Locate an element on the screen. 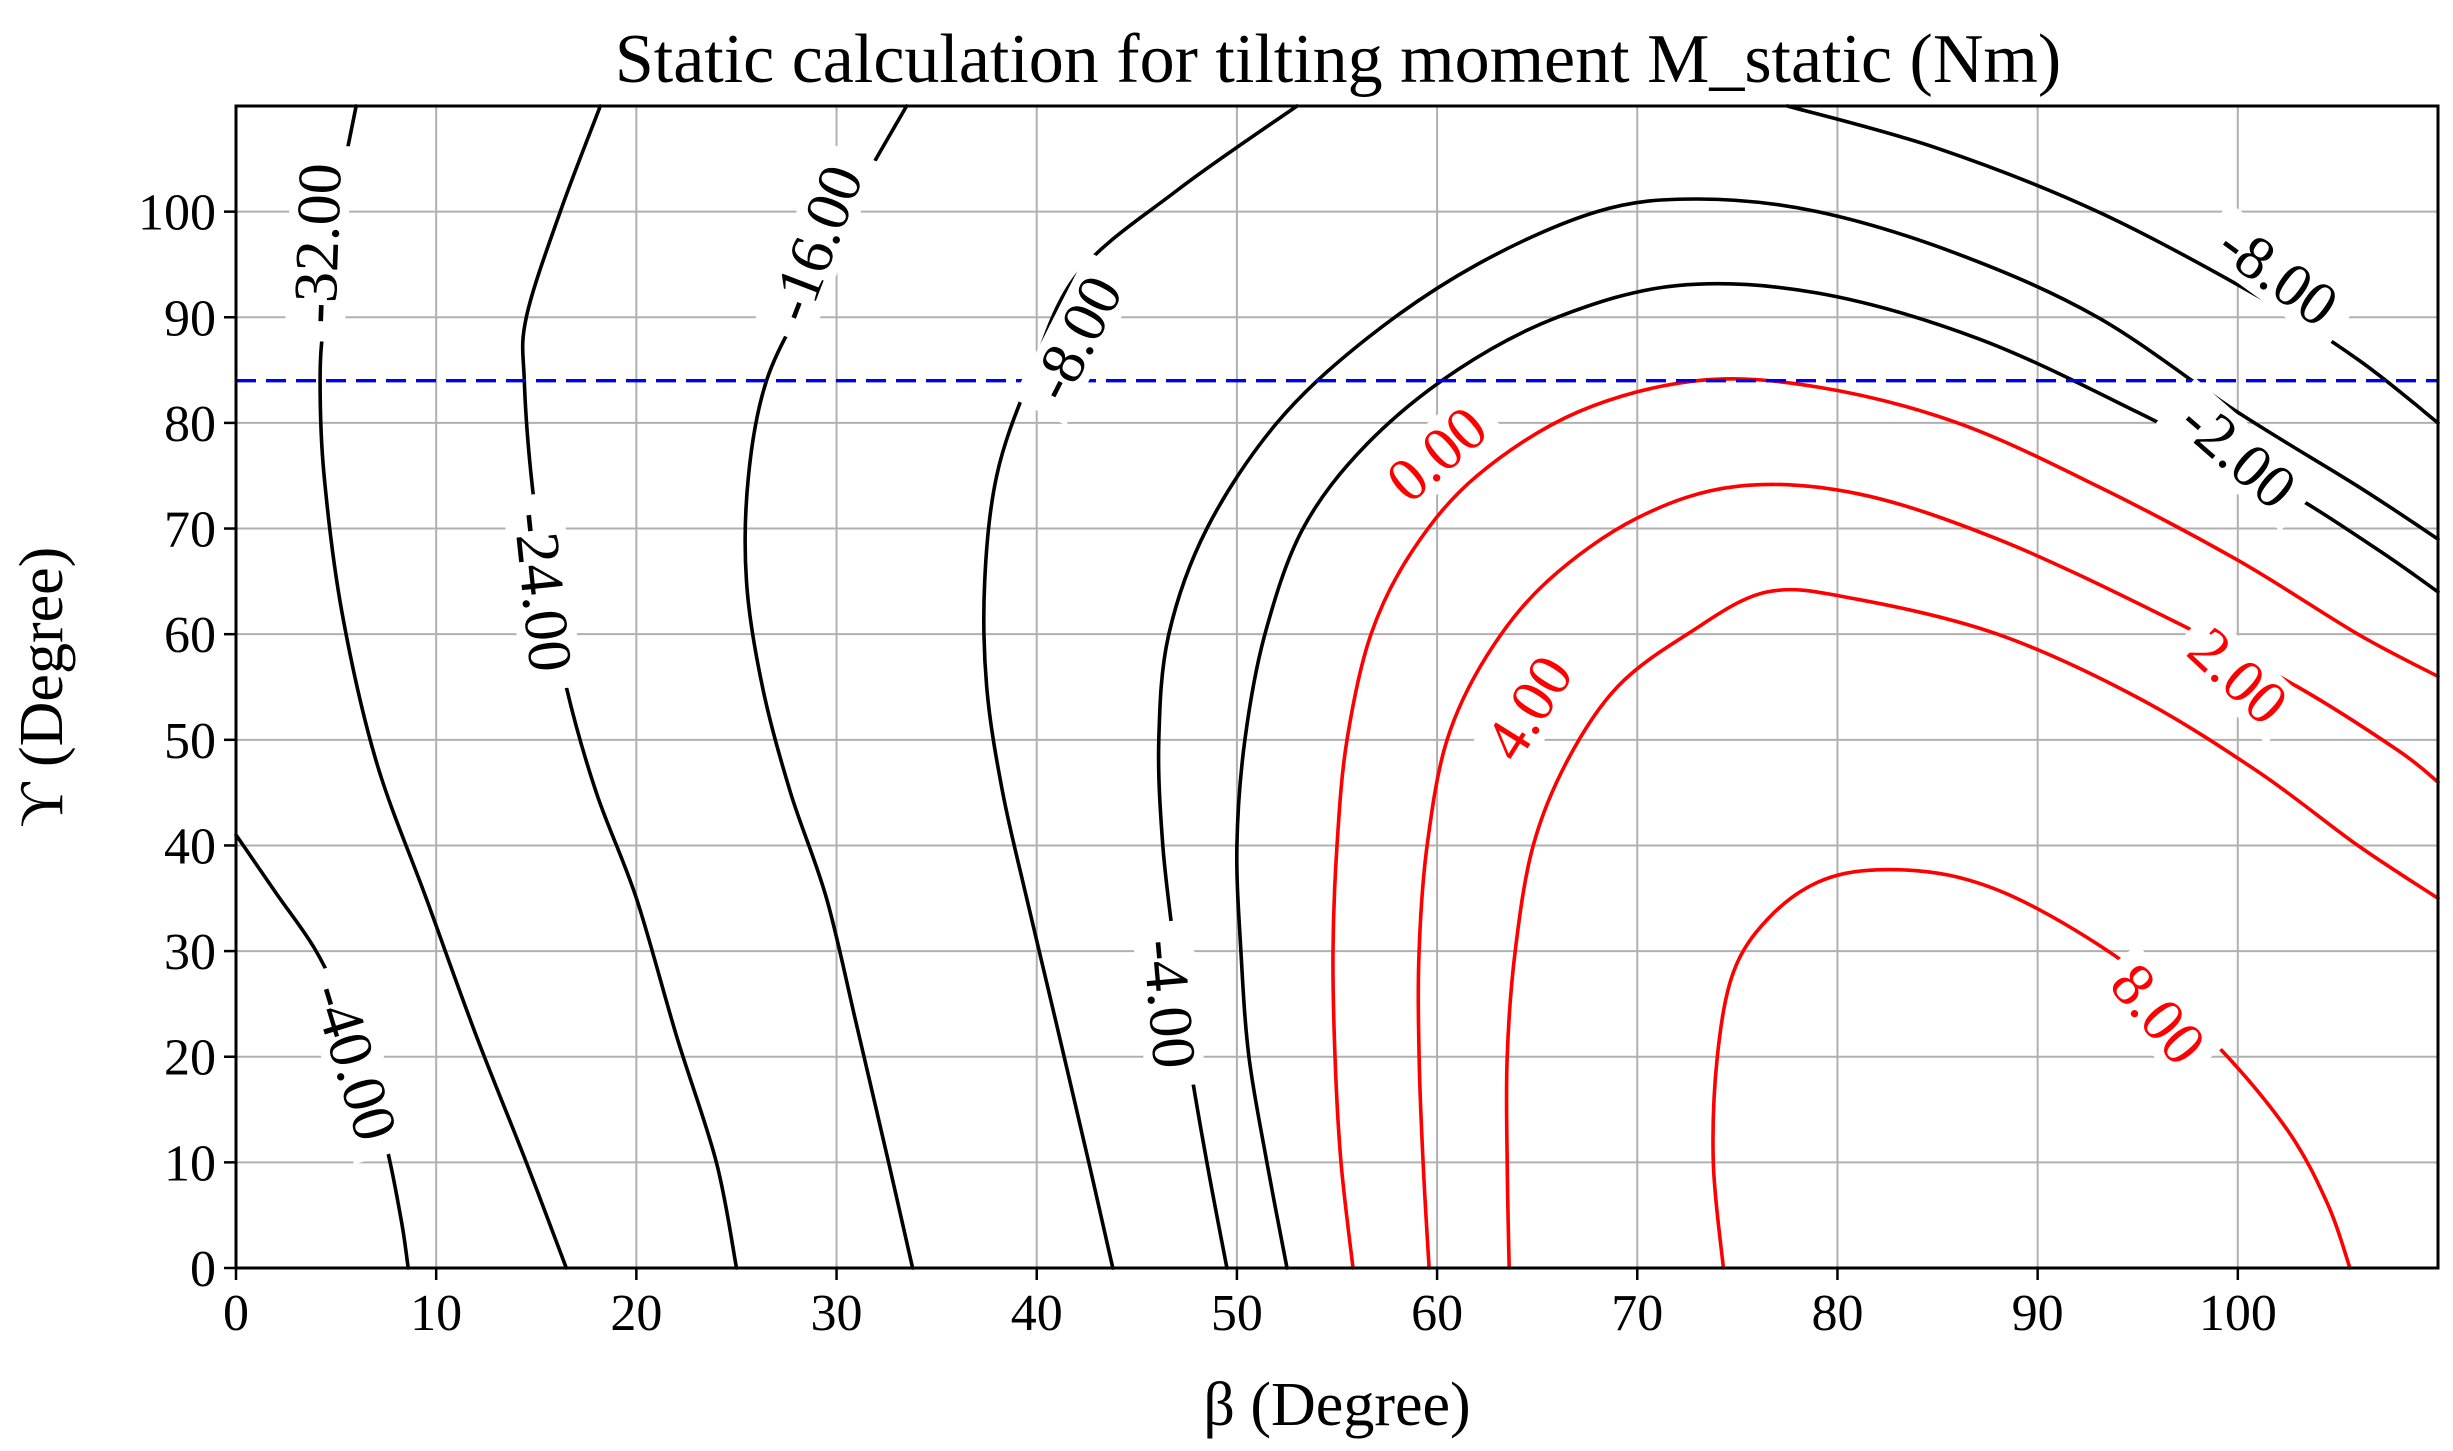 Image resolution: width=2453 pixels, height=1451 pixels. y-axis-label: ϒ (Degree) is located at coordinates (42, 687).